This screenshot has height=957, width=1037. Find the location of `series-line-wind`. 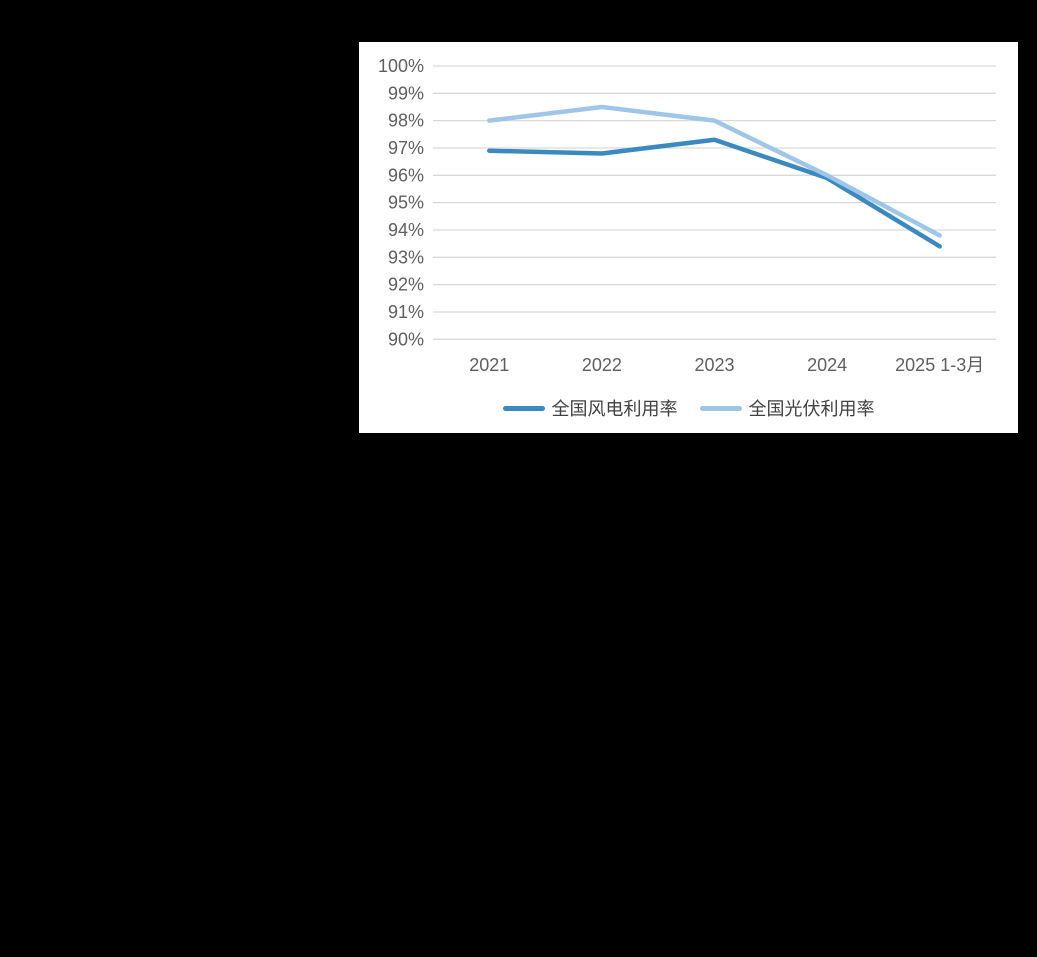

series-line-wind is located at coordinates (714, 193).